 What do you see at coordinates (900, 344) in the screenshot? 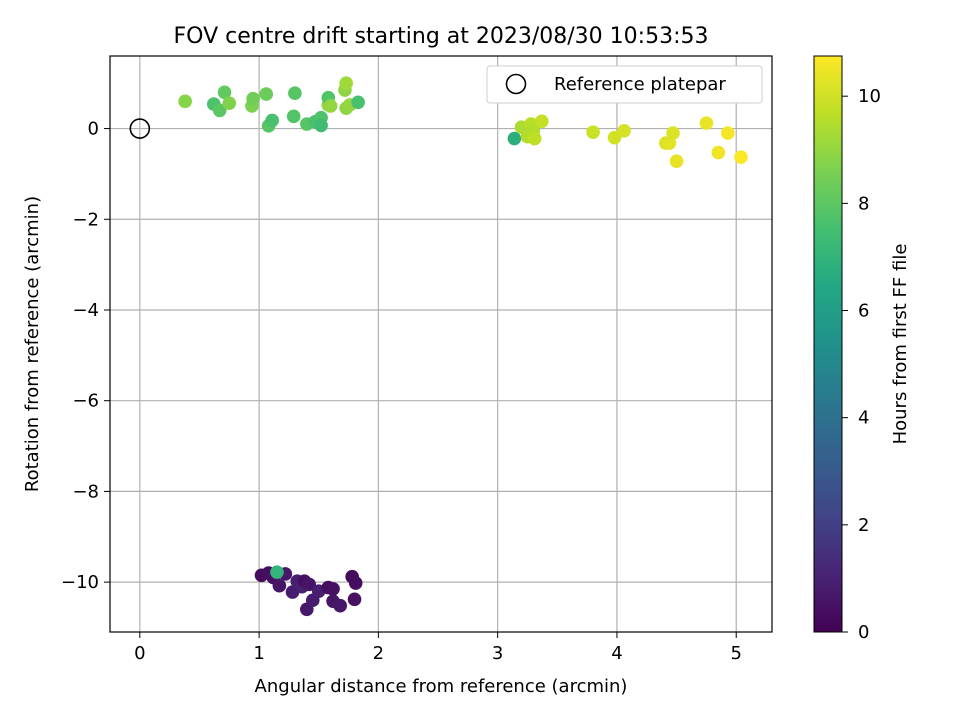
I see `colorbar-label: Hours from first FF file` at bounding box center [900, 344].